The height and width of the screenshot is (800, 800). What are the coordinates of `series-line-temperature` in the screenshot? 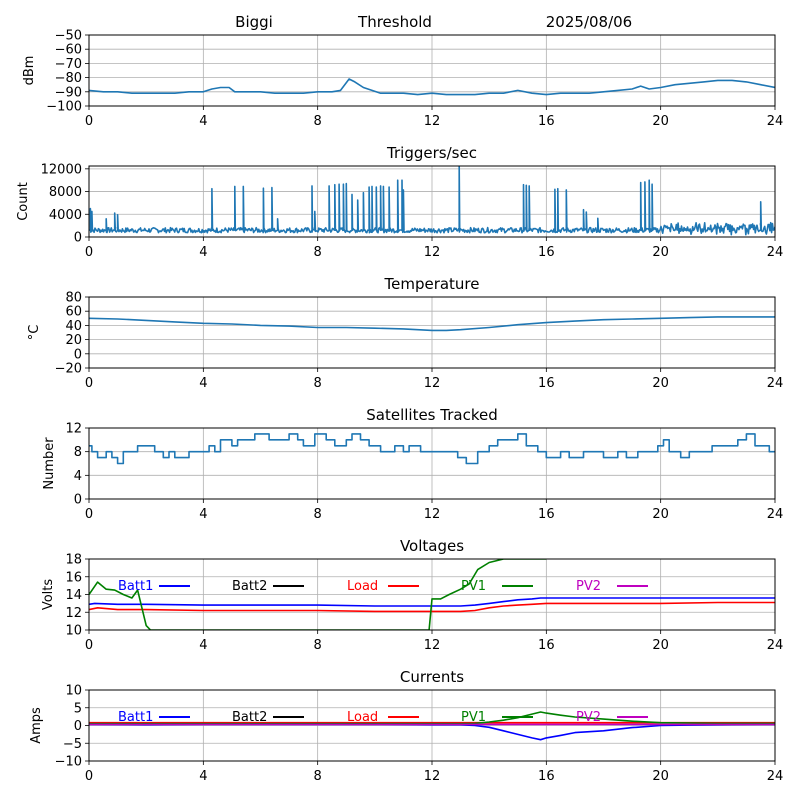 It's located at (432, 324).